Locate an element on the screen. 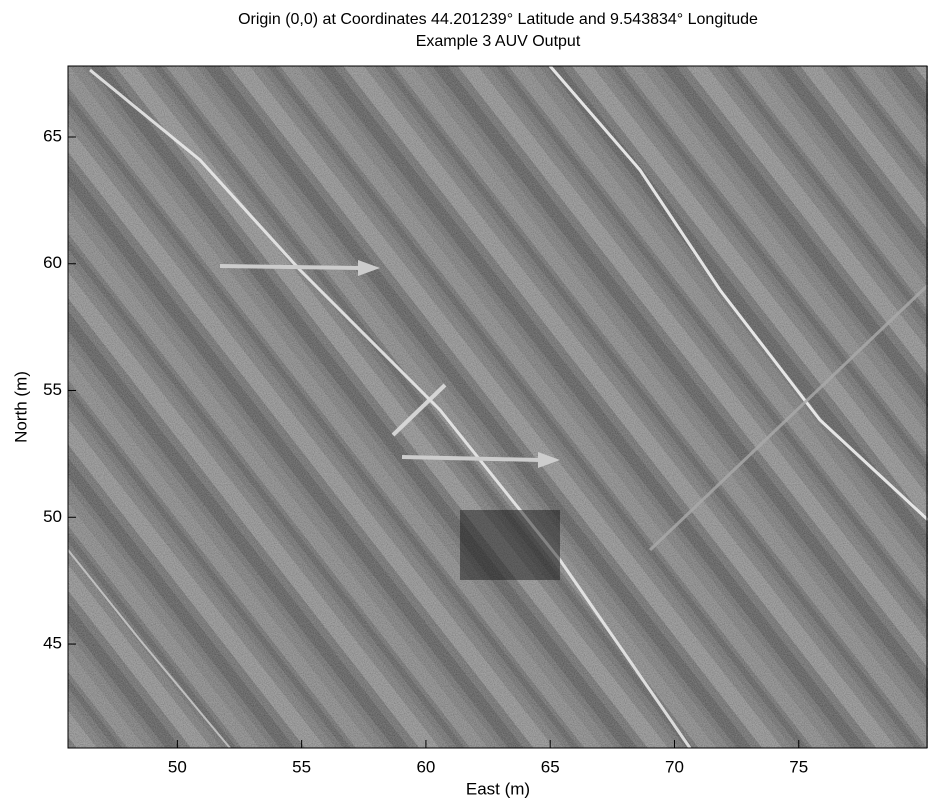 The width and height of the screenshot is (928, 806). x-axis-label: East (m) is located at coordinates (498, 788).